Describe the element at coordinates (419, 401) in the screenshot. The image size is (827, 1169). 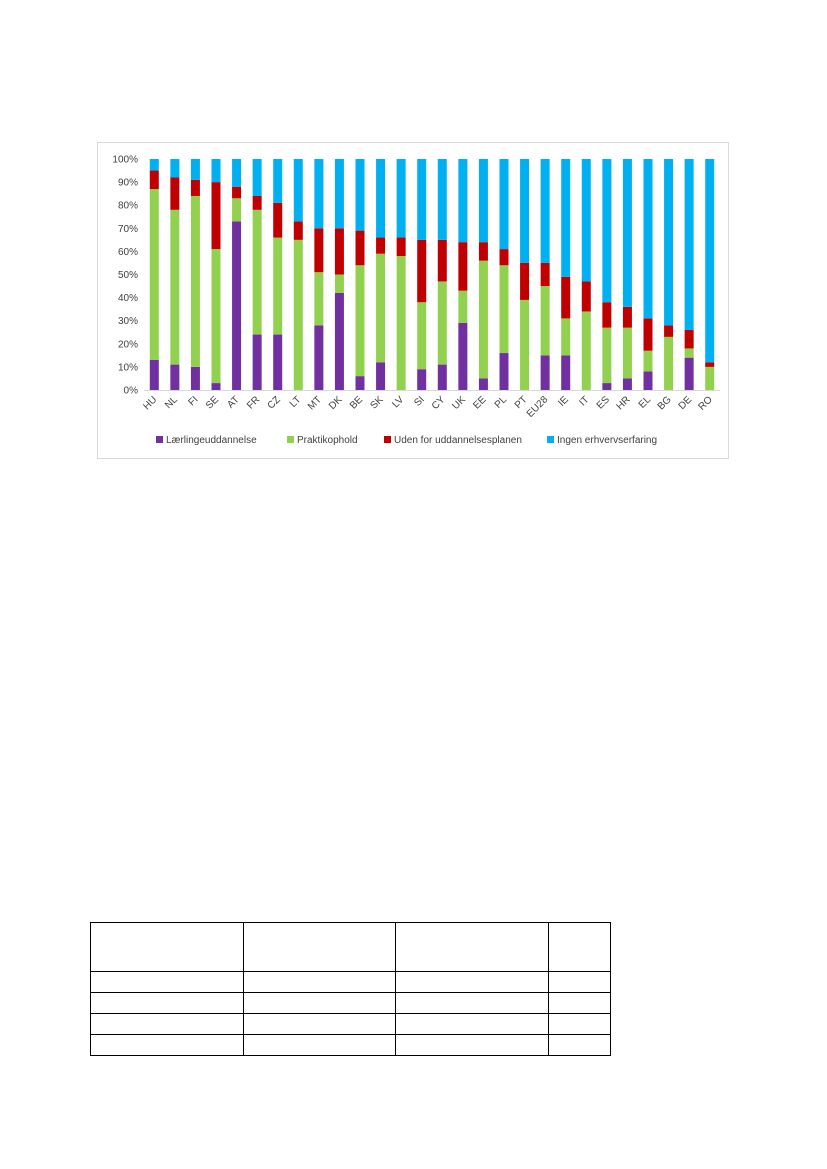
I see `x-tick-label: SI` at that location.